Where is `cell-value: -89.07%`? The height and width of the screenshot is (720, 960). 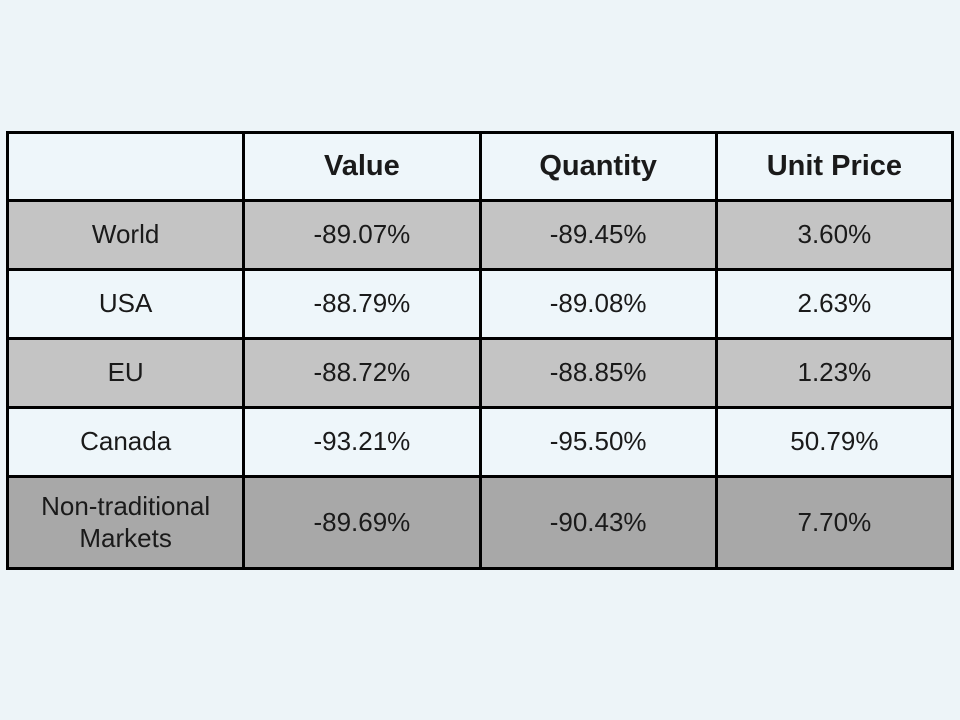
cell-value: -89.07% is located at coordinates (362, 235).